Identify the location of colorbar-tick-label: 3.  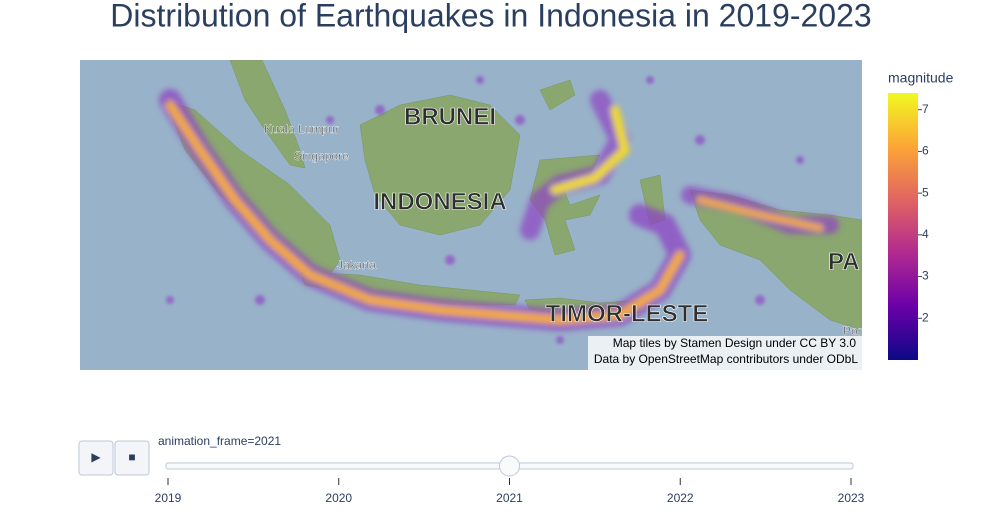
(925, 276).